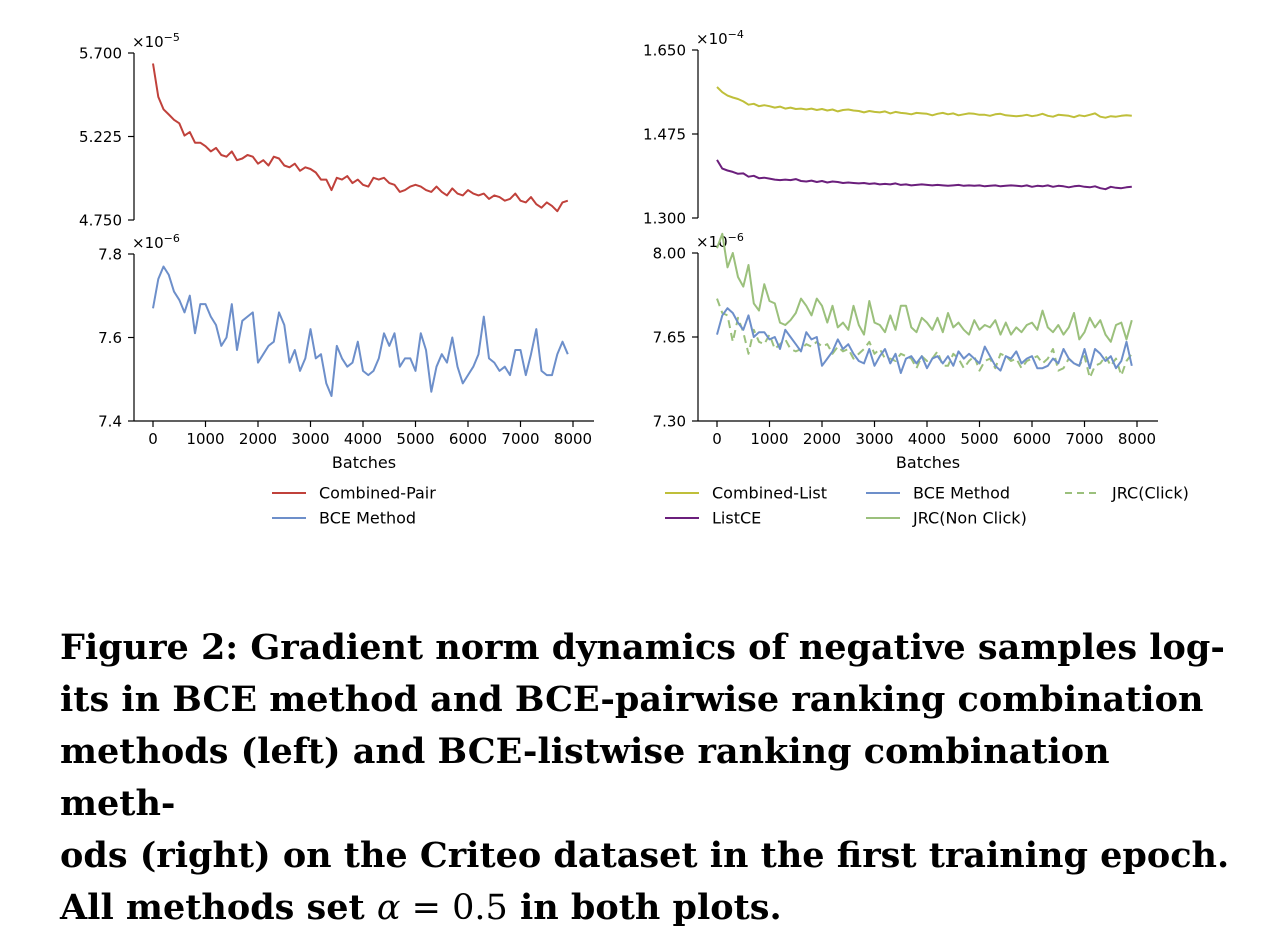  What do you see at coordinates (769, 493) in the screenshot?
I see `legend-label: Combined-List` at bounding box center [769, 493].